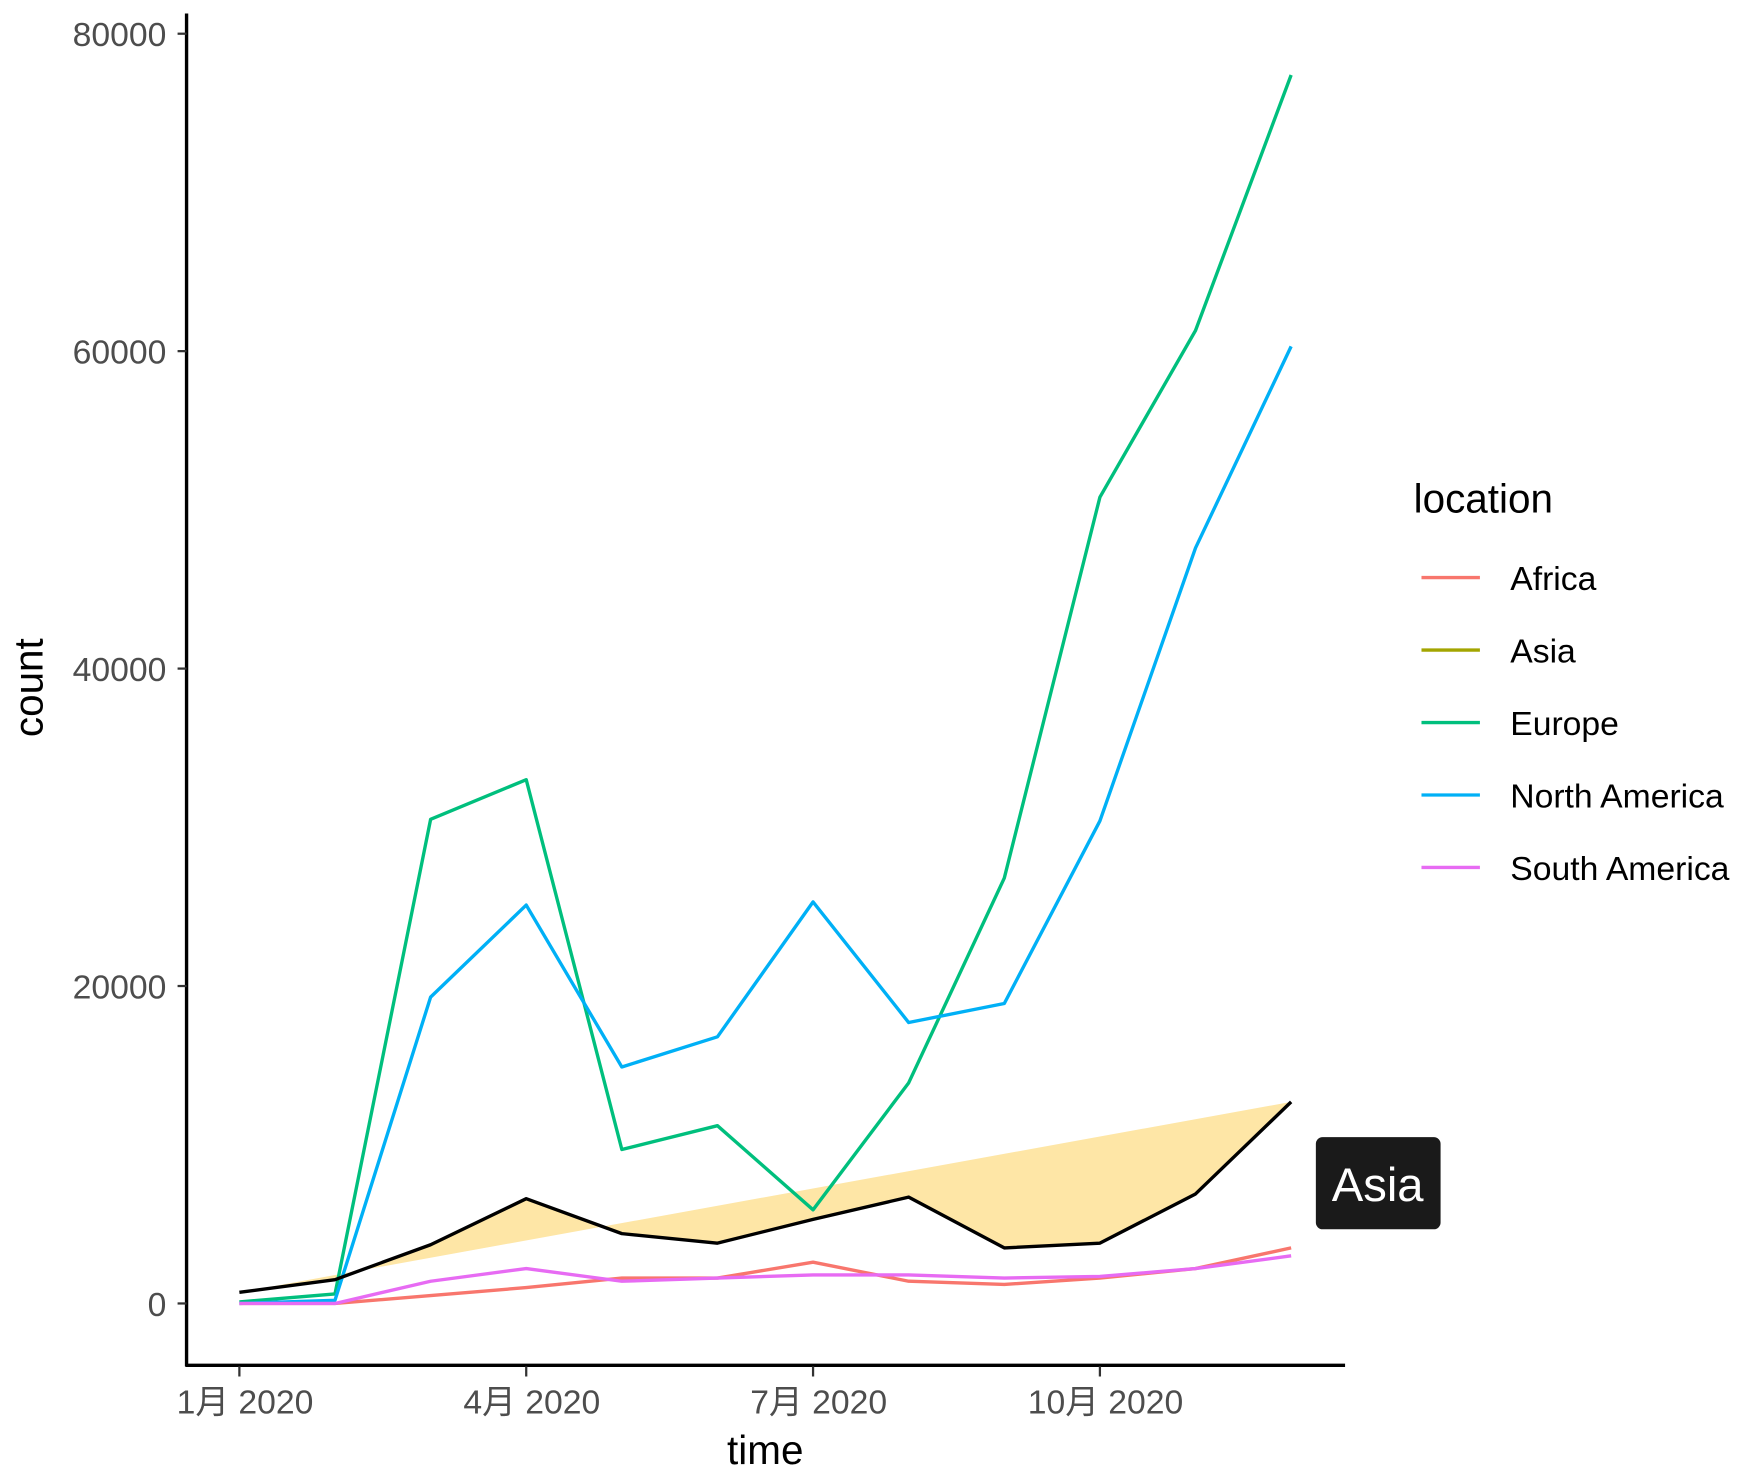 The height and width of the screenshot is (1481, 1753). What do you see at coordinates (765, 1450) in the screenshot?
I see `x-axis-title: time` at bounding box center [765, 1450].